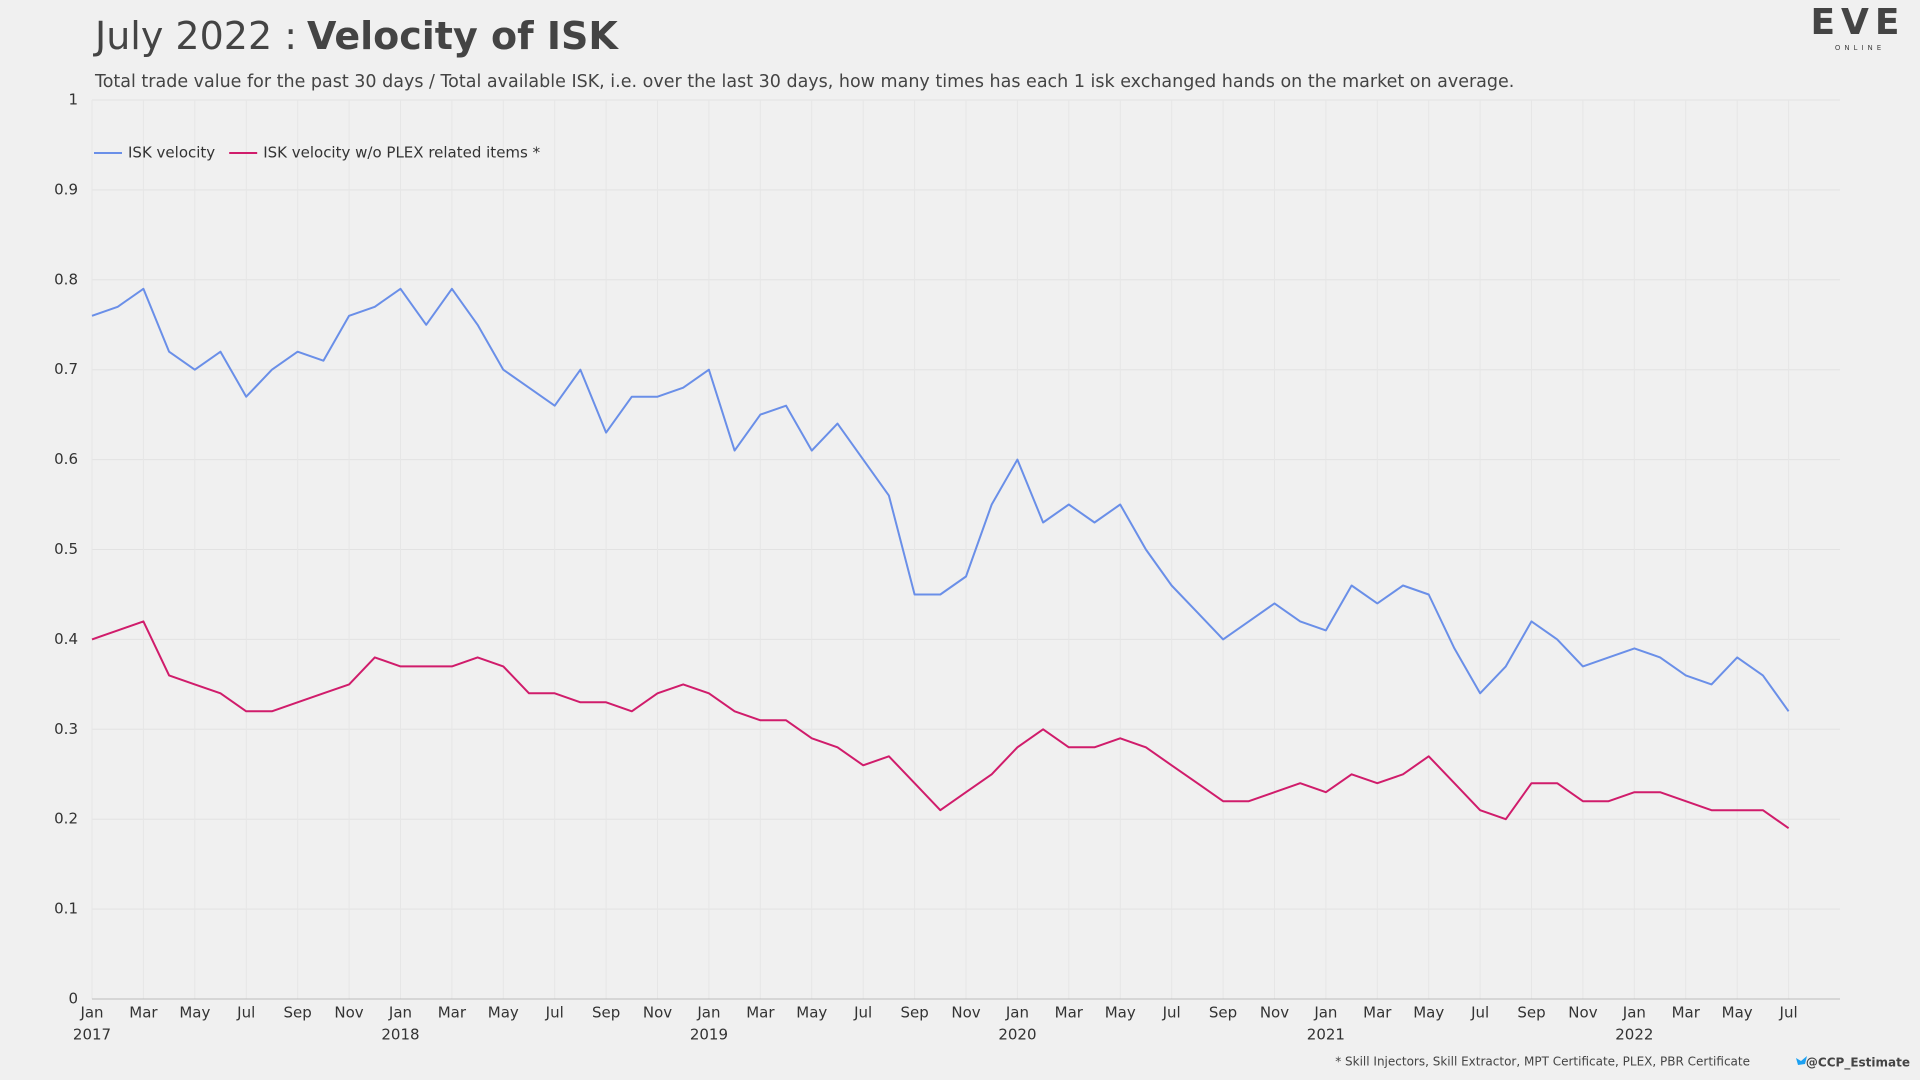 This screenshot has height=1080, width=1920. What do you see at coordinates (73, 999) in the screenshot?
I see `y-tick-label: 0` at bounding box center [73, 999].